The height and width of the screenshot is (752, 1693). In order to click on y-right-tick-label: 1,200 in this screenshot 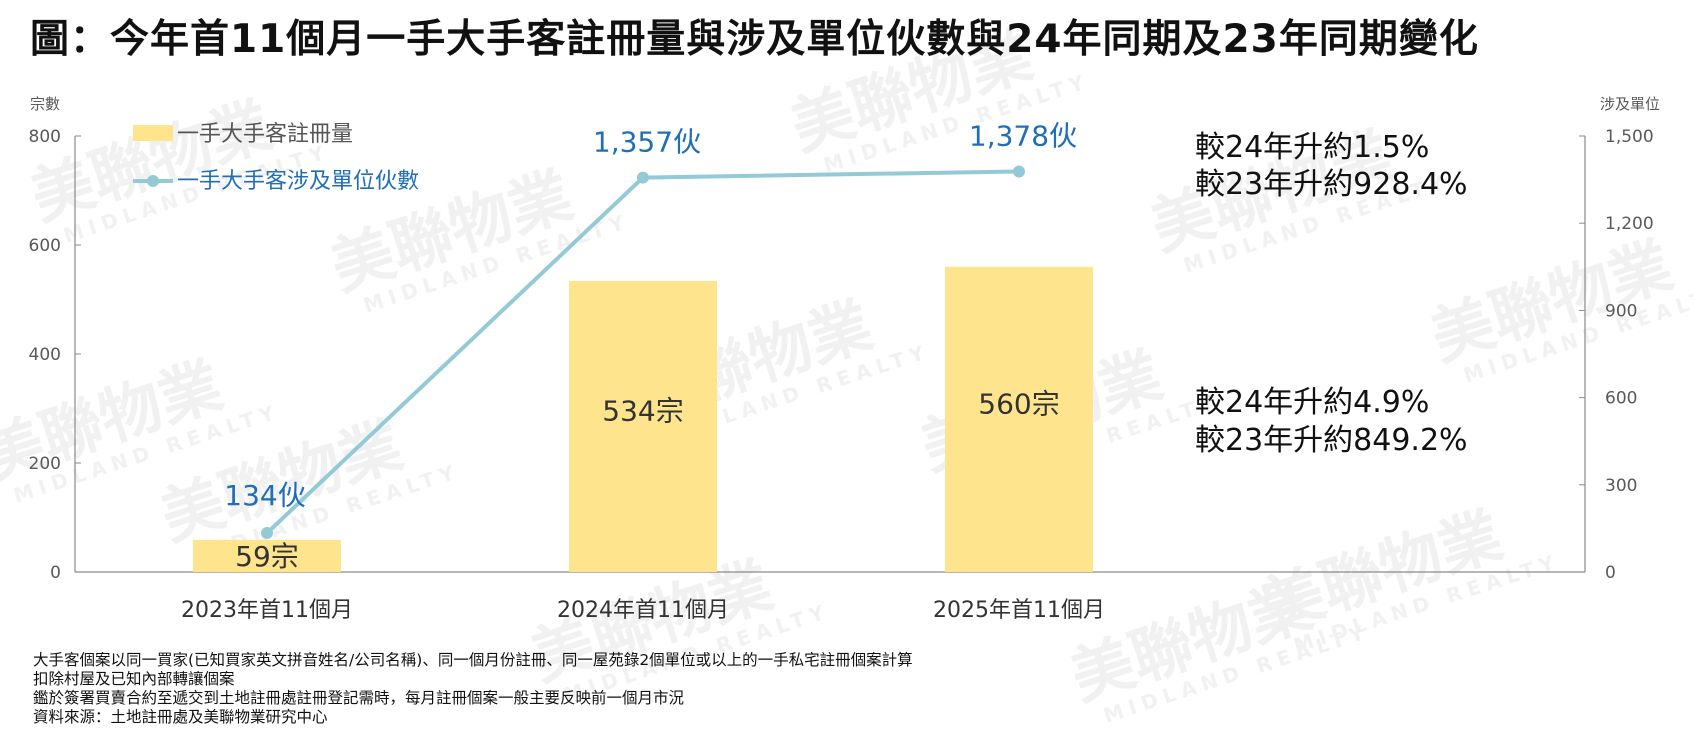, I will do `click(1629, 224)`.